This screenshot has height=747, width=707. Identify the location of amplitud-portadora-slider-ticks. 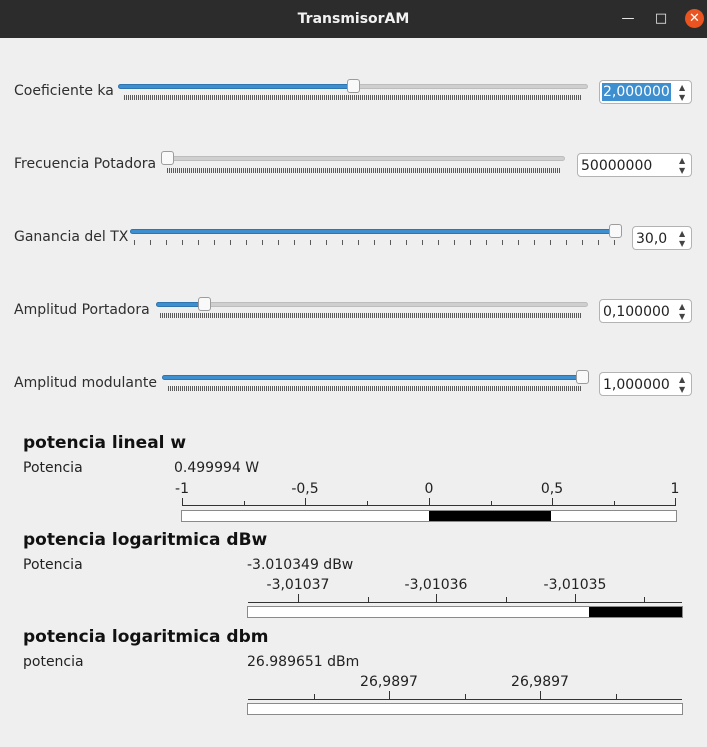
(370, 315).